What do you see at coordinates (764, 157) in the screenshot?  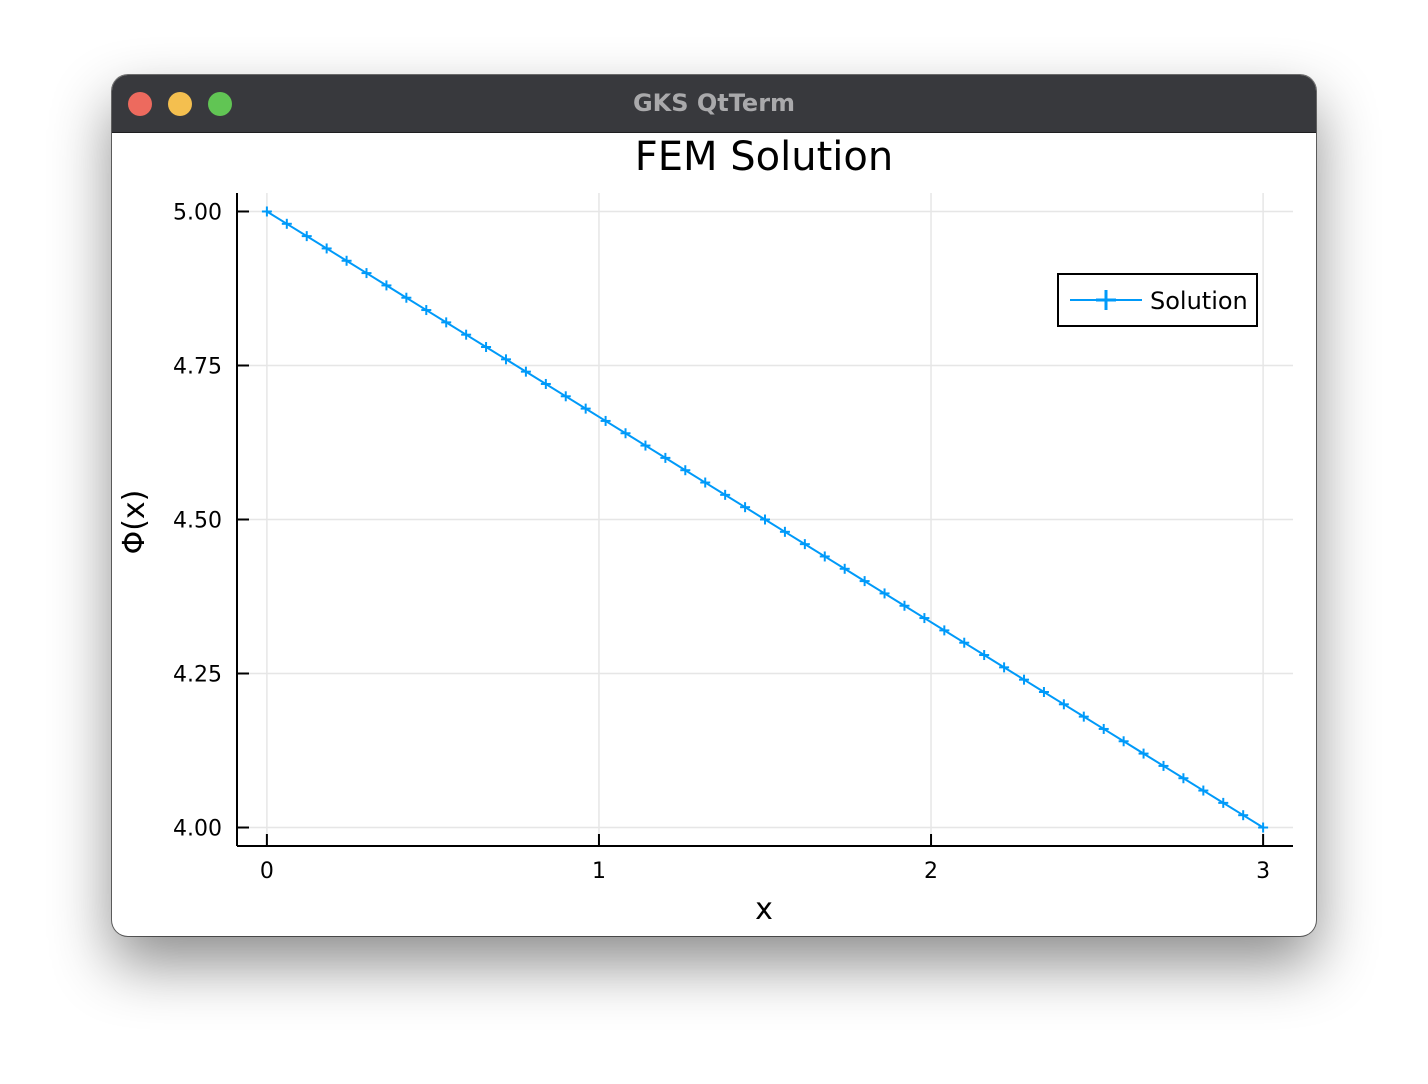 I see `chart-title: FEM Solution` at bounding box center [764, 157].